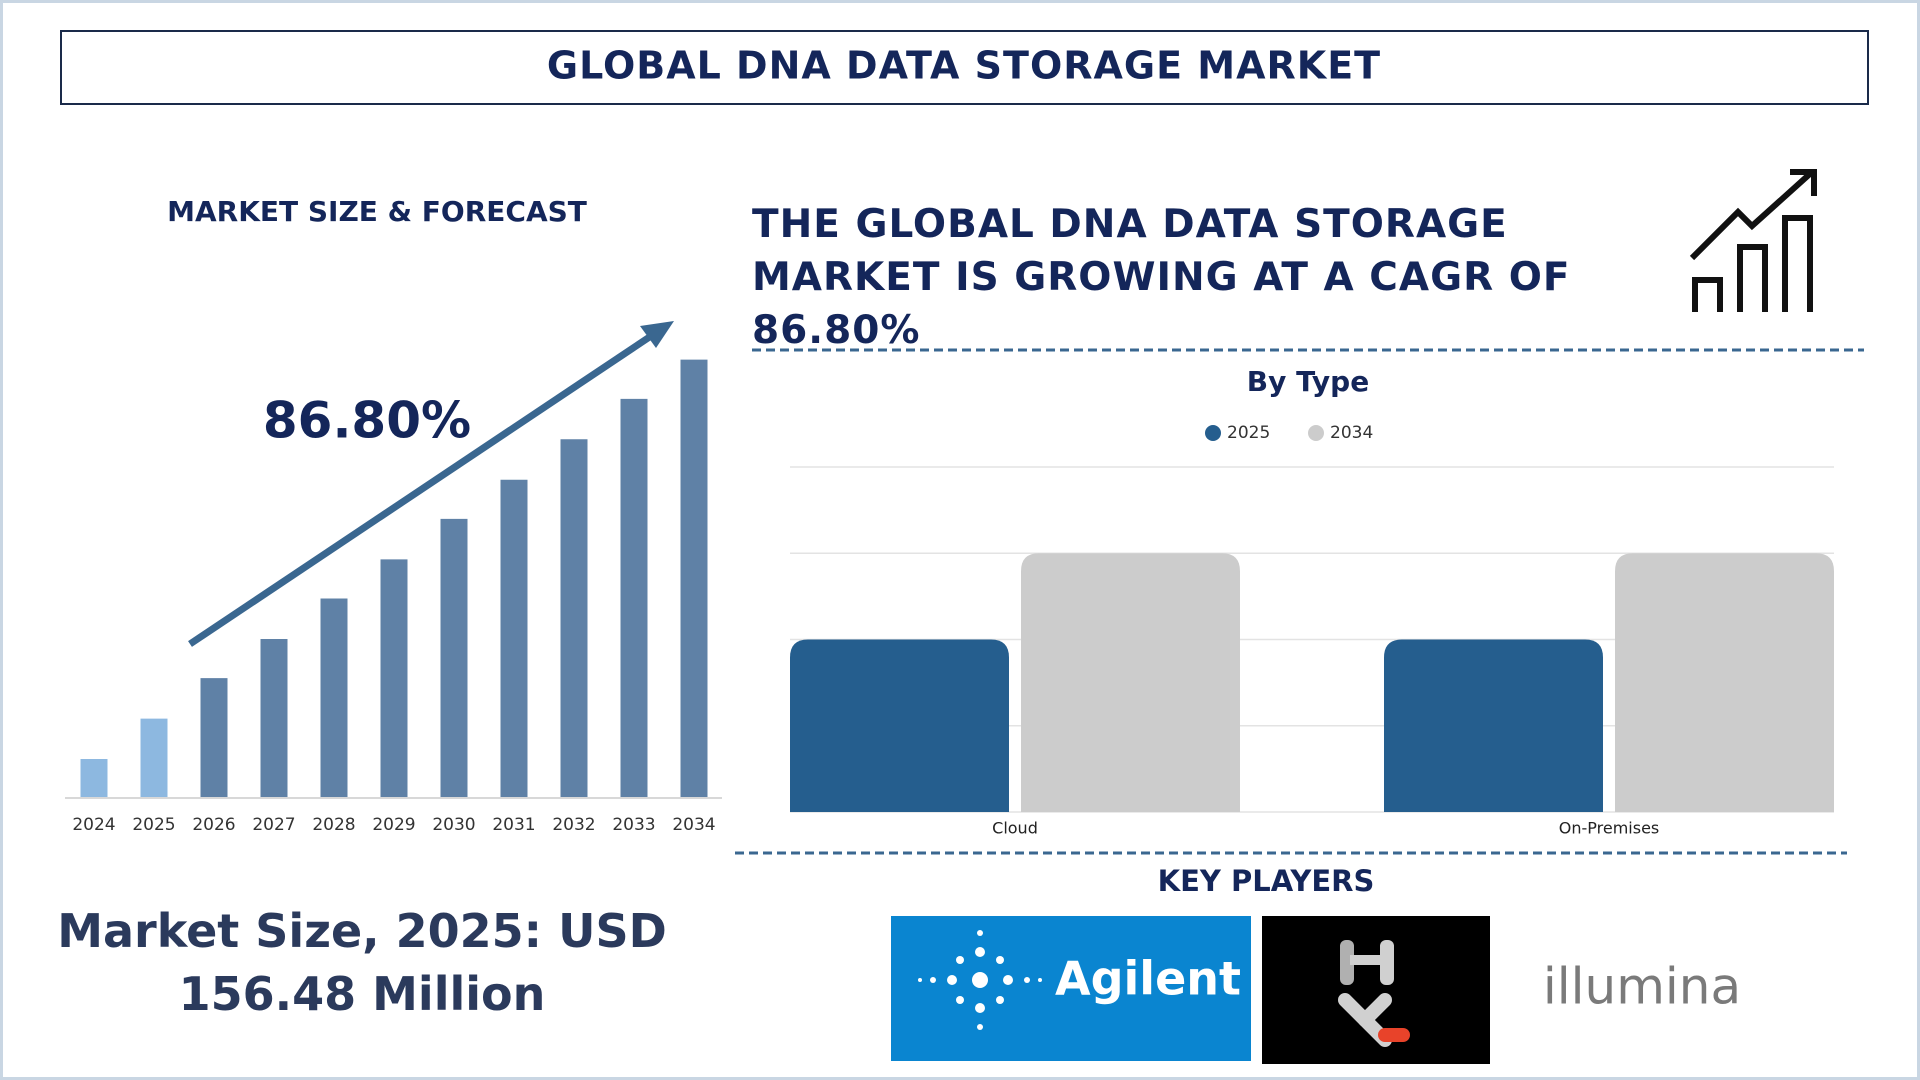  I want to click on x-tick-label: 2026, so click(213, 825).